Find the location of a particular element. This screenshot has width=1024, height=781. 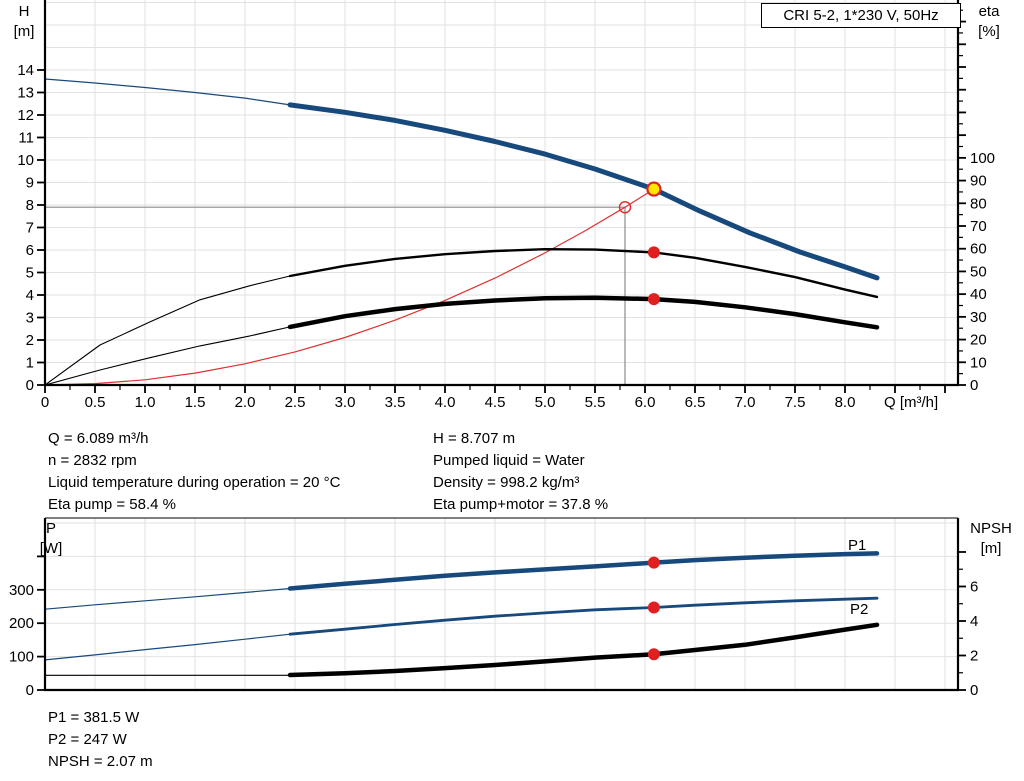

q-tick-label: 5.5 is located at coordinates (595, 402).